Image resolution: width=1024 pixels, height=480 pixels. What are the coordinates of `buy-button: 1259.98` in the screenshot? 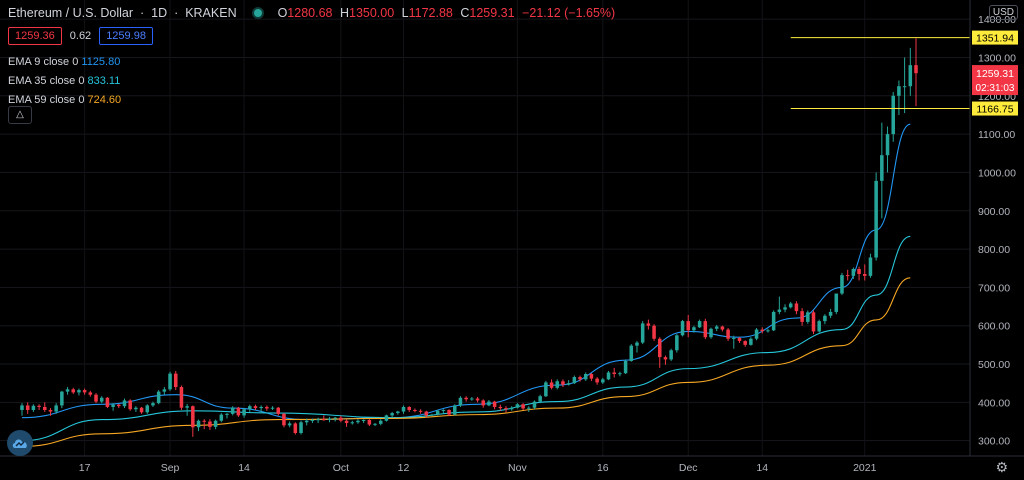 It's located at (126, 36).